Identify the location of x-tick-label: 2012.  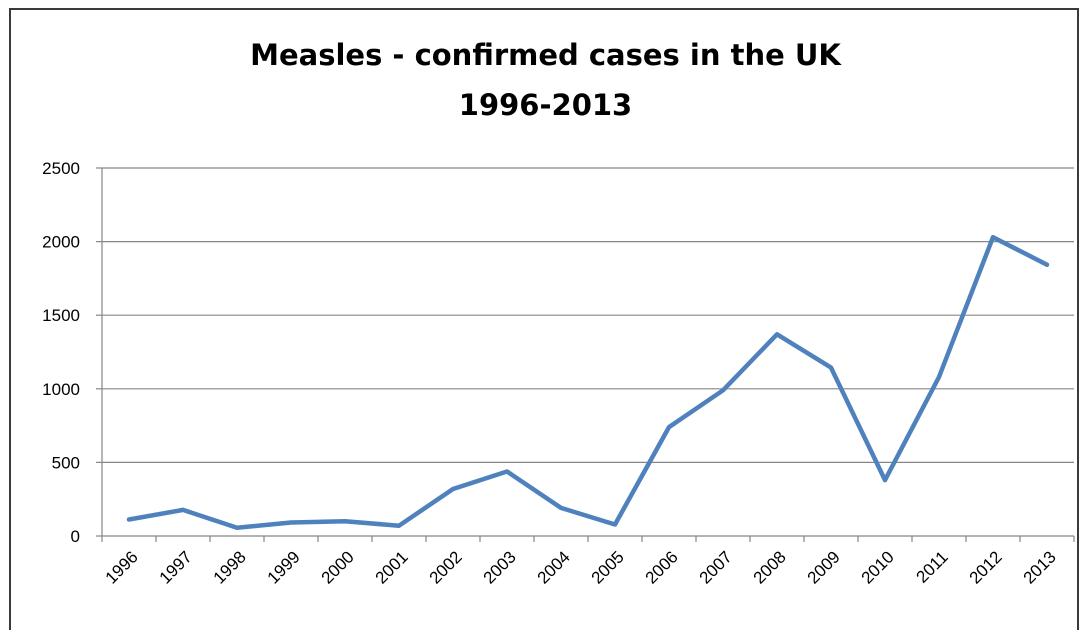
(986, 567).